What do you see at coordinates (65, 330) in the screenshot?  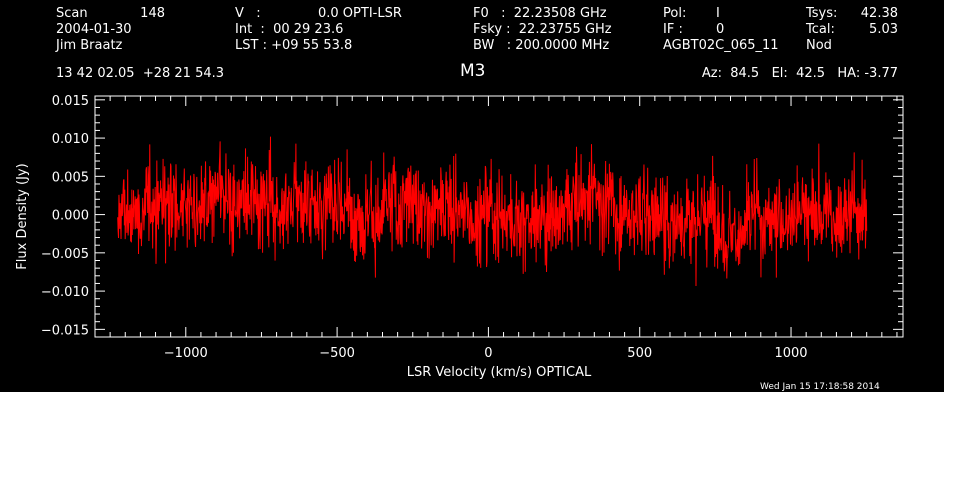 I see `y-tick-label: −0.015` at bounding box center [65, 330].